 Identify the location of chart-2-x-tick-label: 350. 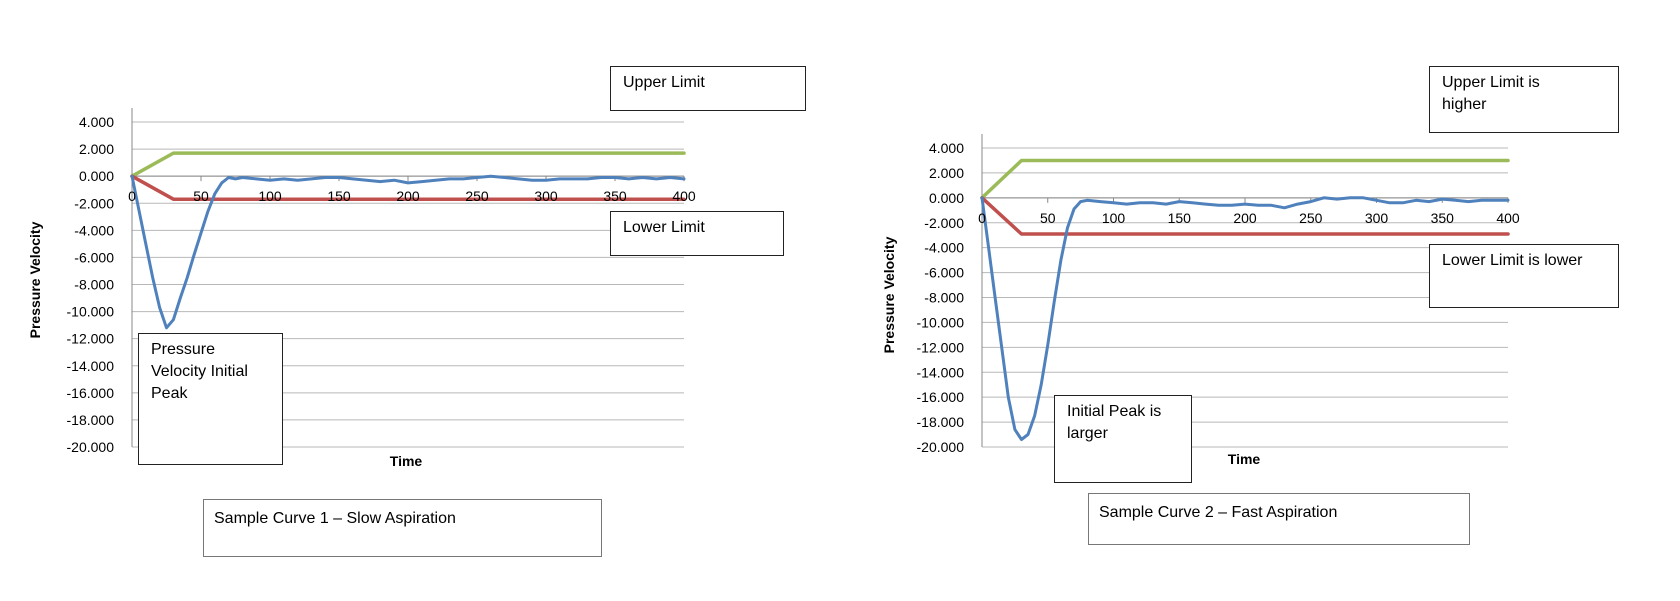
(1443, 218).